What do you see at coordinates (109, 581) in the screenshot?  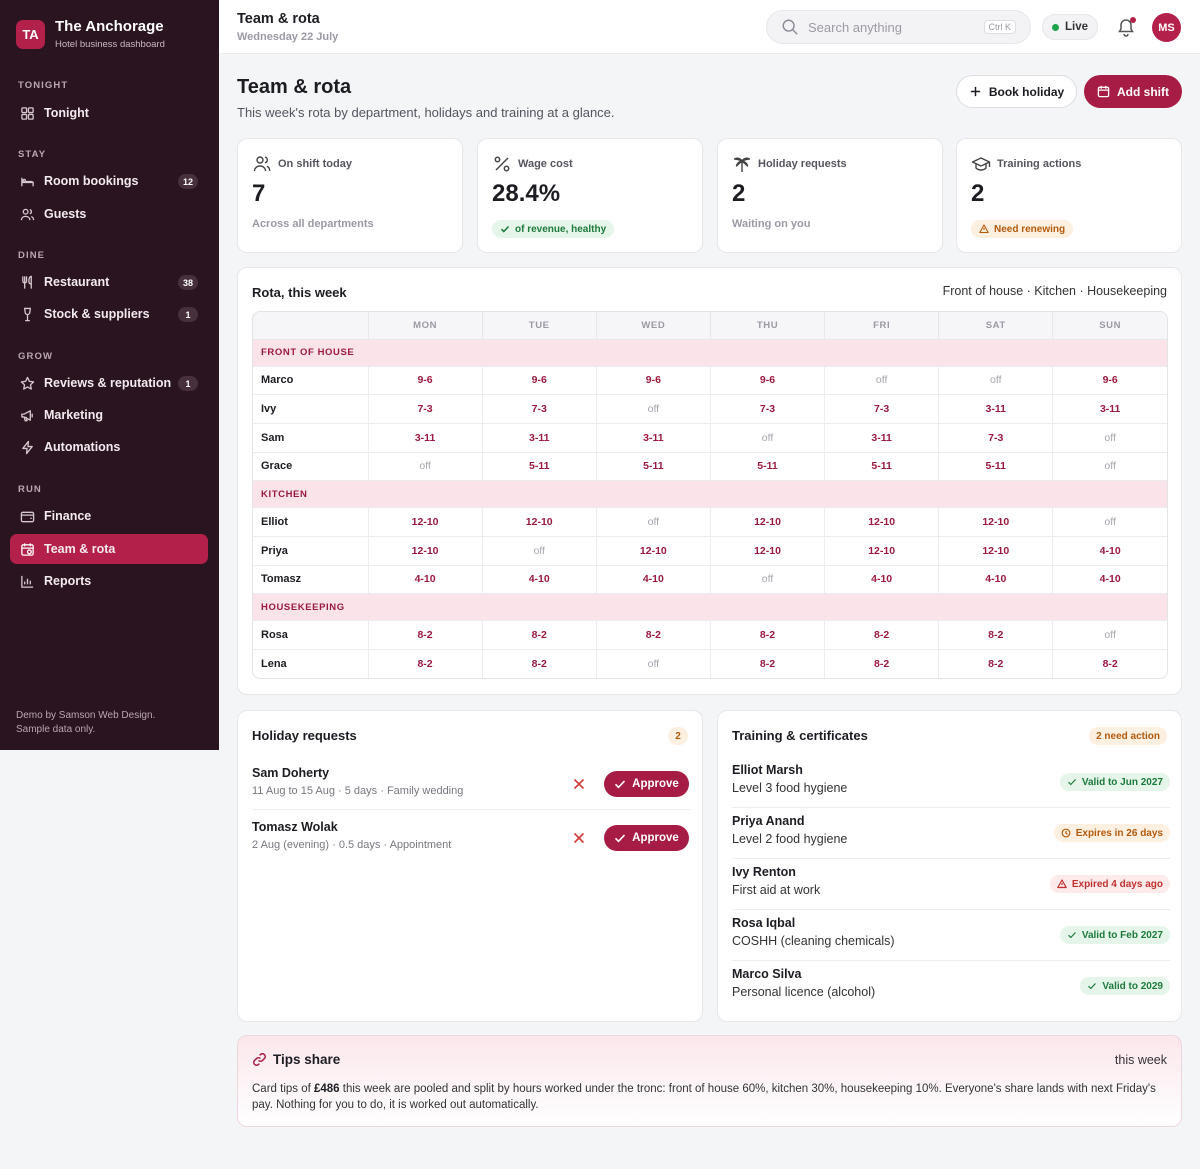 I see `sidebar-item-reports: Reports` at bounding box center [109, 581].